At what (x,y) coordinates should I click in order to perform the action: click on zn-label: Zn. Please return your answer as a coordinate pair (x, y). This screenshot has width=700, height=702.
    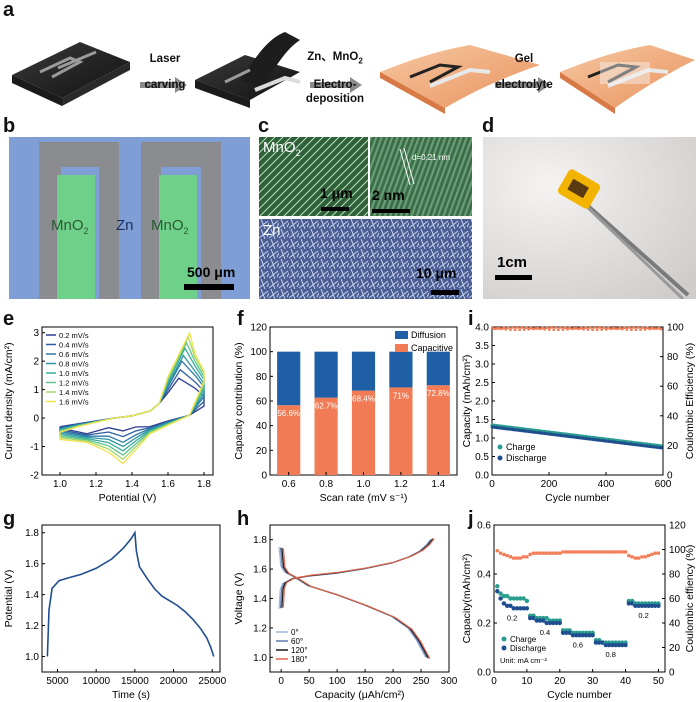
    Looking at the image, I should click on (125, 225).